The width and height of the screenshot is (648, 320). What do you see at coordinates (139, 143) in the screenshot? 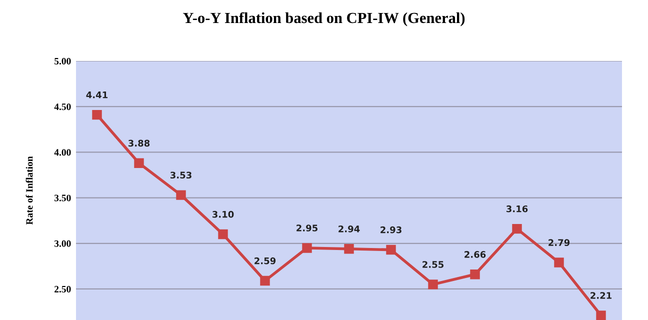
I see `text: 3.88` at bounding box center [139, 143].